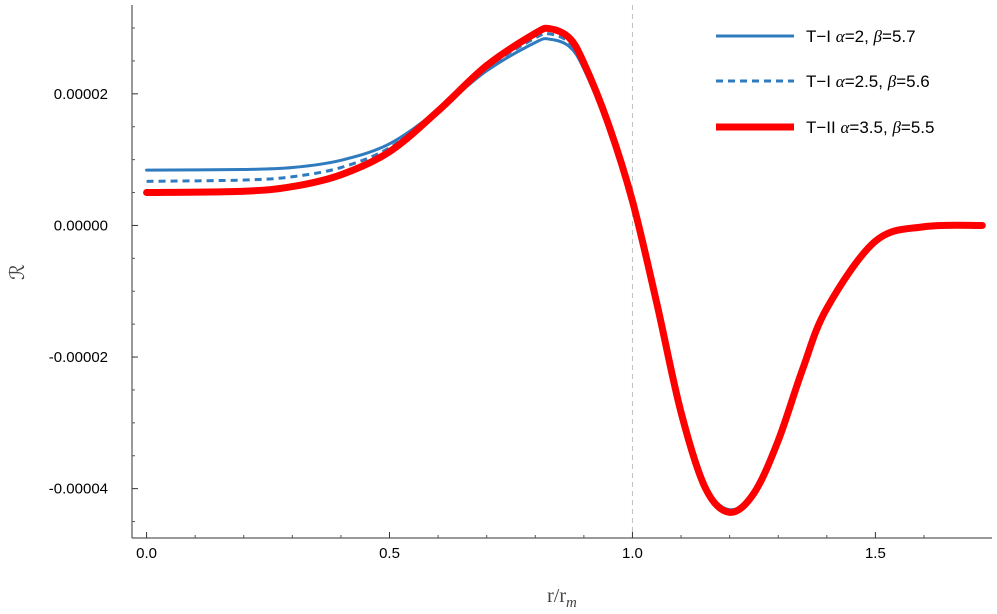 The width and height of the screenshot is (997, 614). Describe the element at coordinates (18, 272) in the screenshot. I see `y-axis-title: ℛ` at that location.